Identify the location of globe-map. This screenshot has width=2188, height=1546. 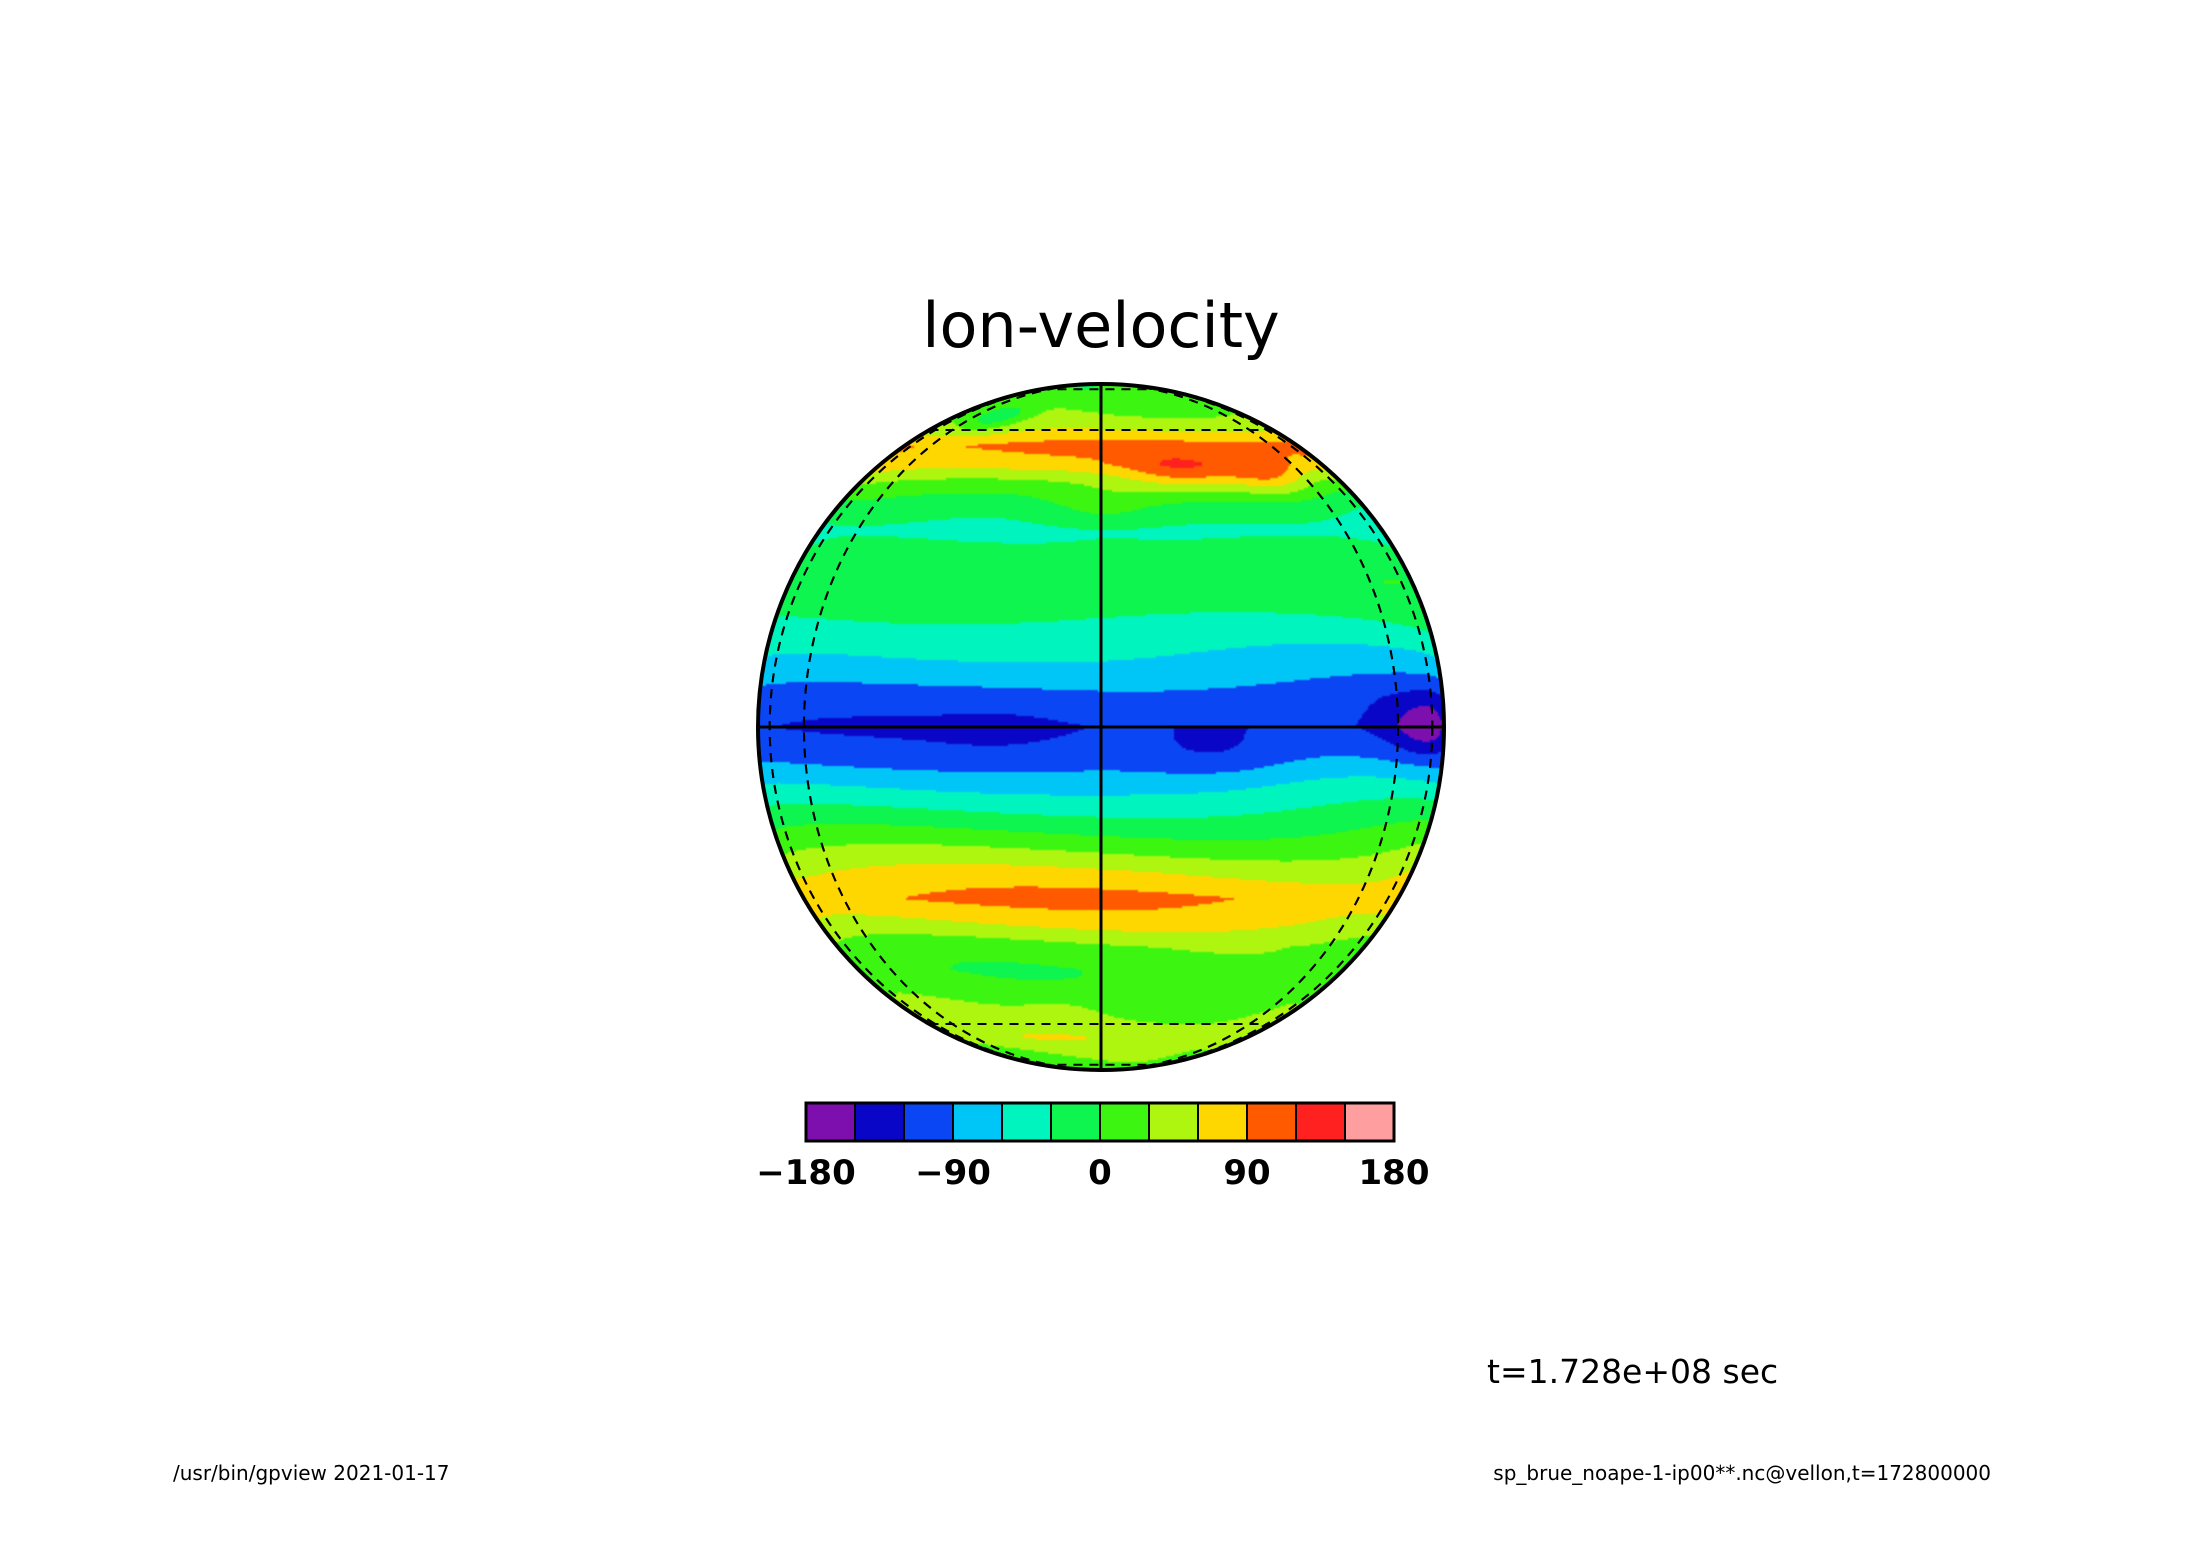
(1101, 727).